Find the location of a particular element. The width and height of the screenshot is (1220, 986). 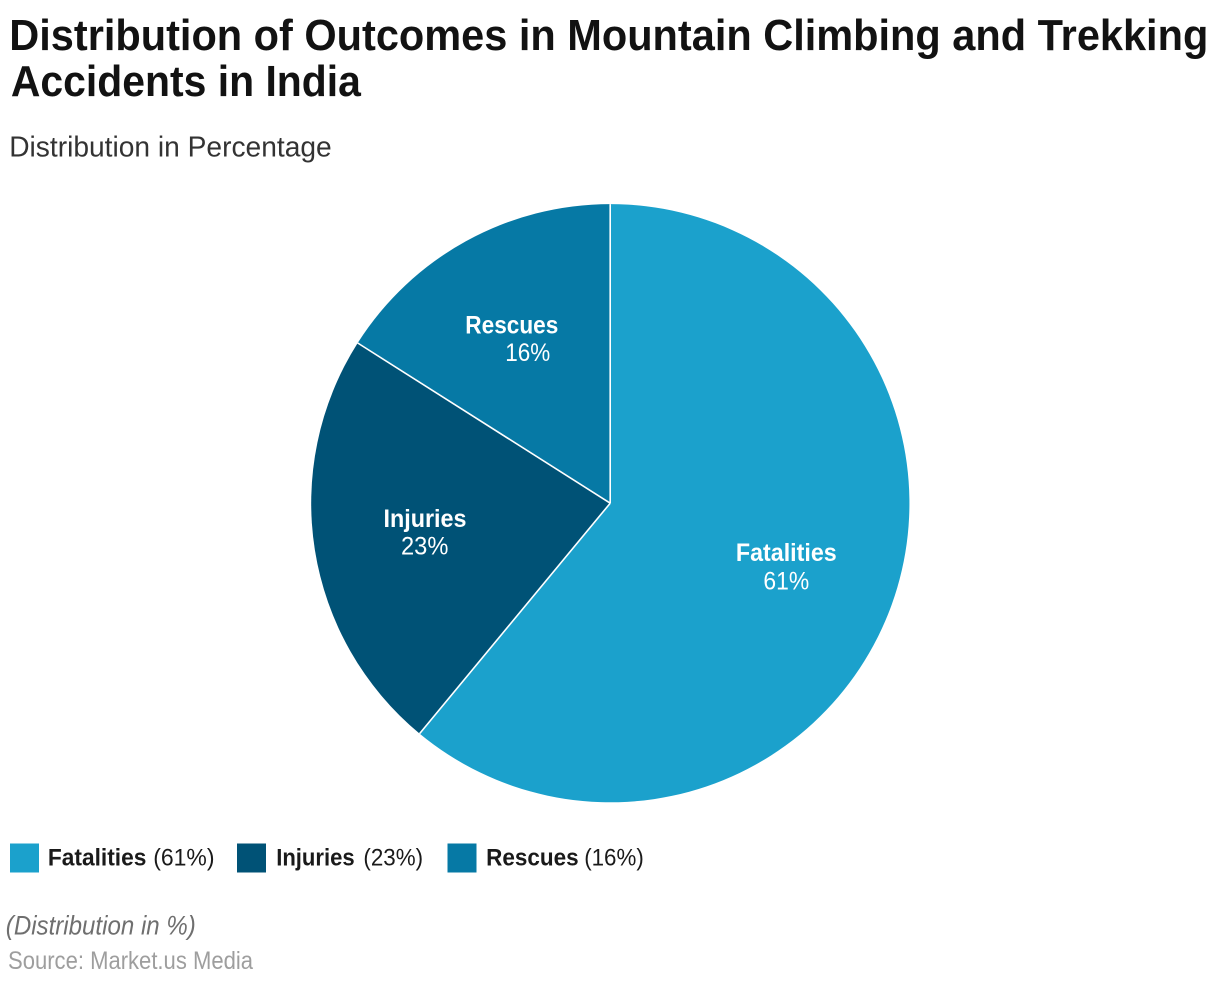

svg-text: (16%) is located at coordinates (614, 858).